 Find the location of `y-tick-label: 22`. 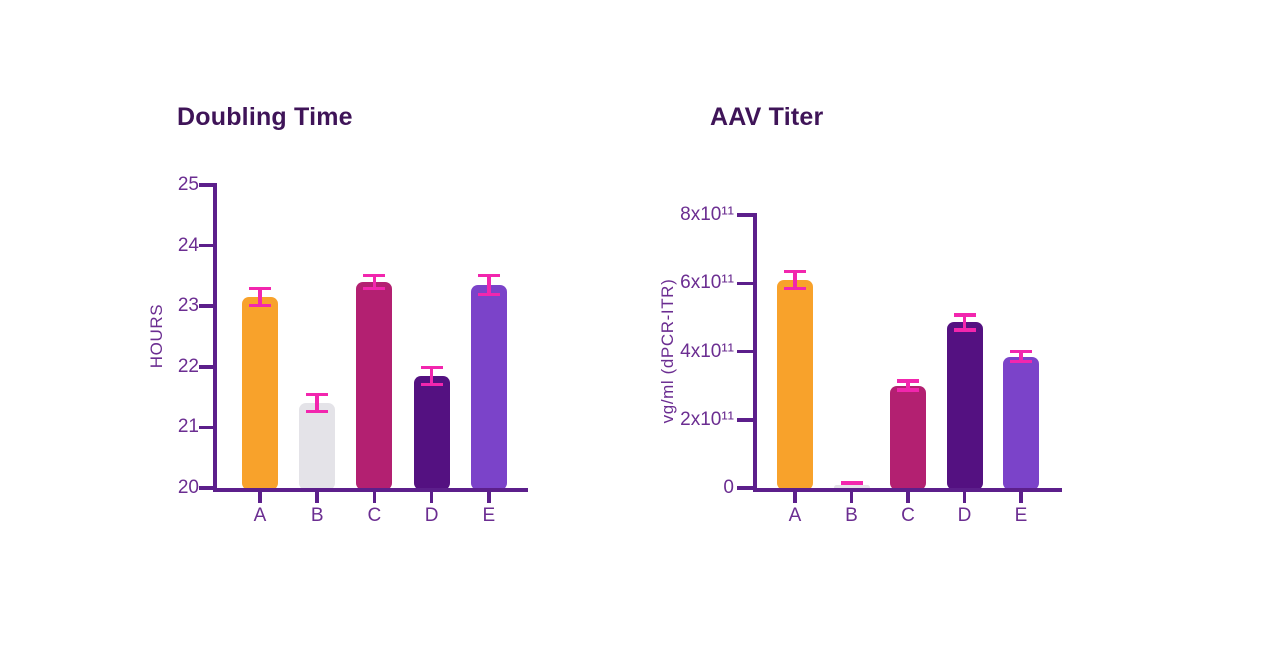

y-tick-label: 22 is located at coordinates (188, 366).